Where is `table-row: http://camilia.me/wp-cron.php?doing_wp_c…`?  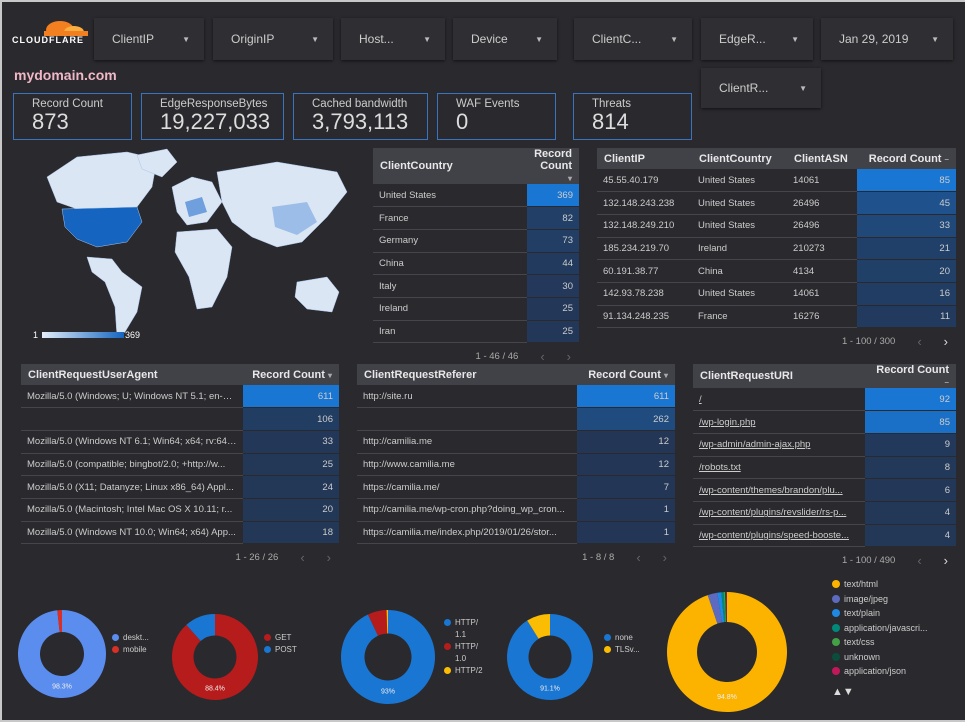
table-row: http://camilia.me/wp-cron.php?doing_wp_c… is located at coordinates (516, 510).